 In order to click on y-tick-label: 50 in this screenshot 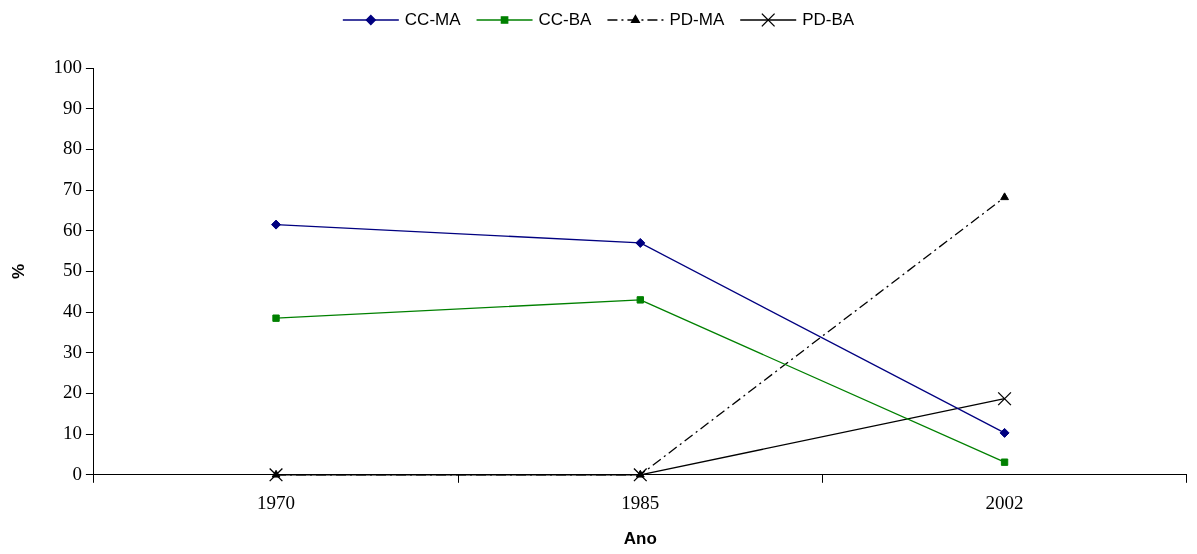, I will do `click(72, 270)`.